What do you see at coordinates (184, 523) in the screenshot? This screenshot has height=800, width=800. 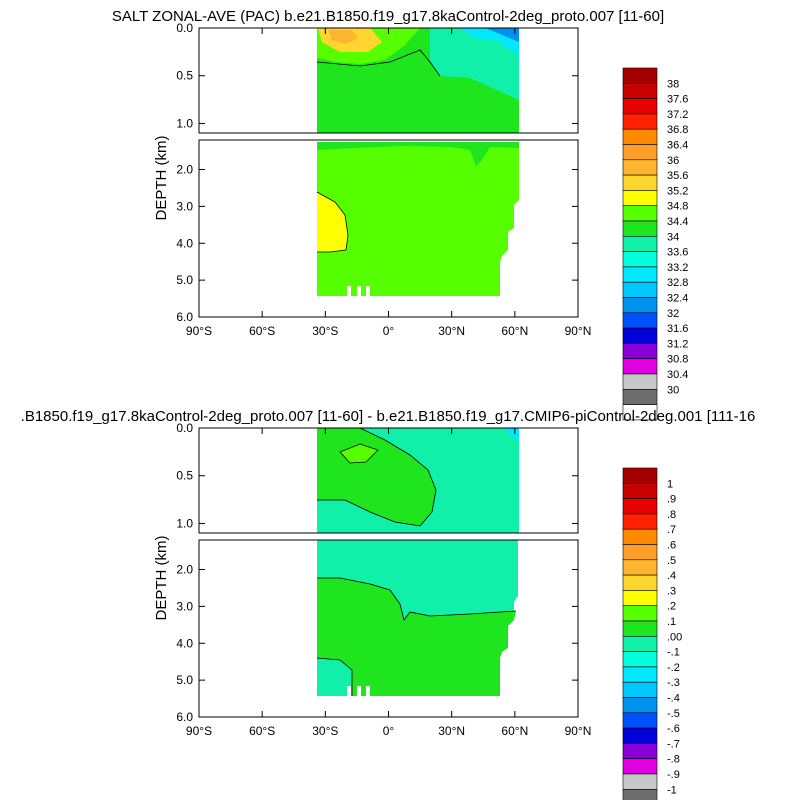 I see `y-tick-label: 1.0` at bounding box center [184, 523].